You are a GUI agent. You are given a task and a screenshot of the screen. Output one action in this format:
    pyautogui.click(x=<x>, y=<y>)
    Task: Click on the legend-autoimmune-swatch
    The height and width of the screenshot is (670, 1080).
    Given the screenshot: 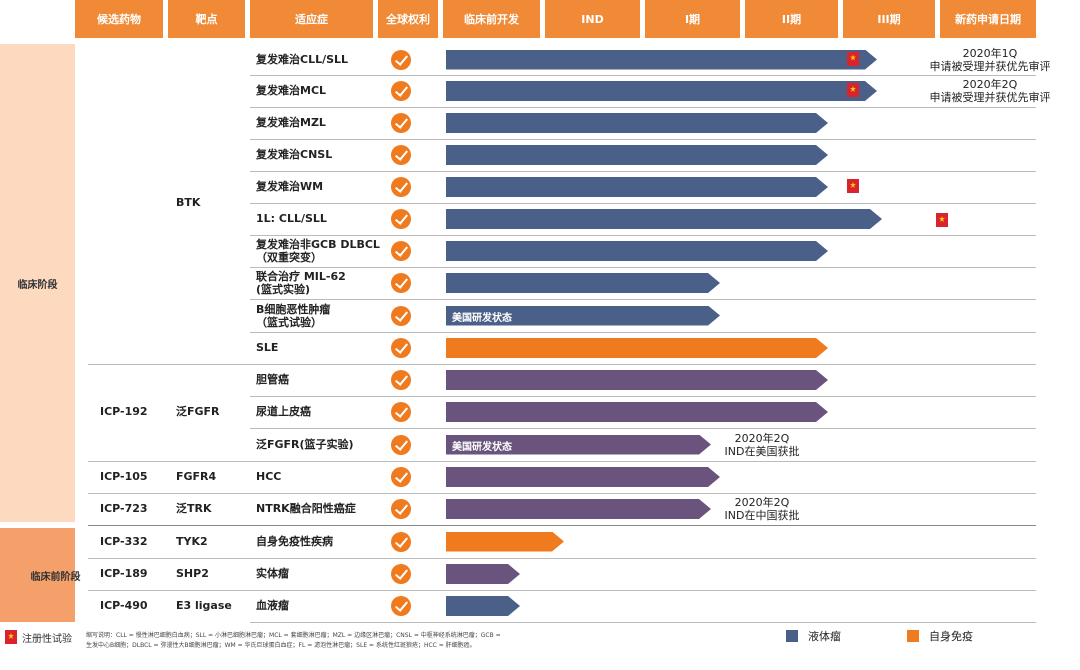 What is the action you would take?
    pyautogui.click(x=913, y=636)
    